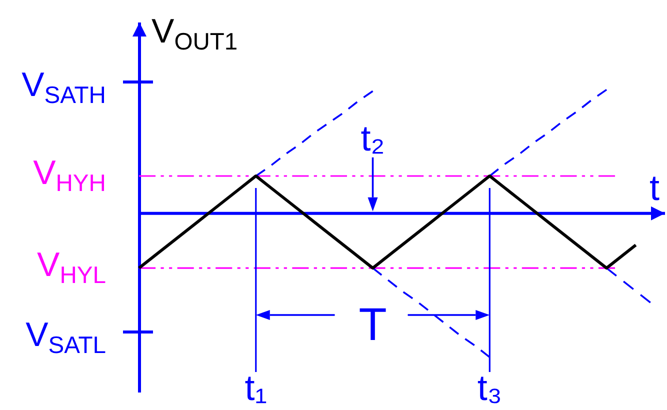  What do you see at coordinates (71, 267) in the screenshot?
I see `ref-line-label: V$_{HYL}$` at bounding box center [71, 267].